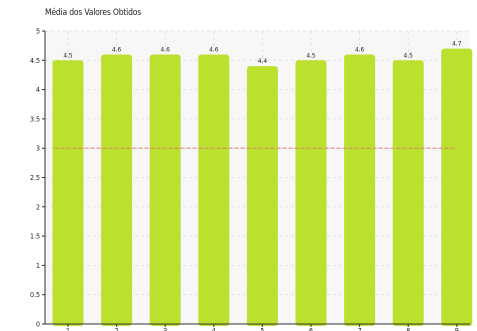 The width and height of the screenshot is (477, 331). I want to click on x-tick-label: 2, so click(117, 329).